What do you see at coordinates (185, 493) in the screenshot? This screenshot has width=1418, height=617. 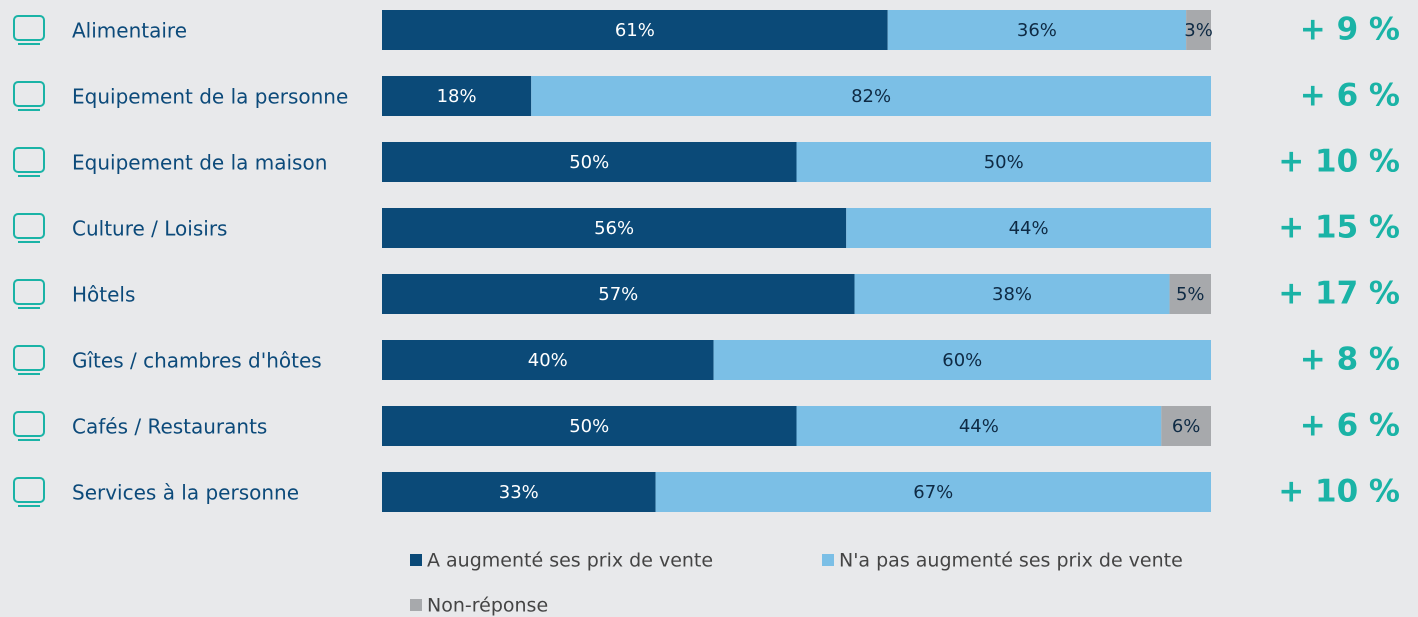 I see `category-label: Services à la personne` at bounding box center [185, 493].